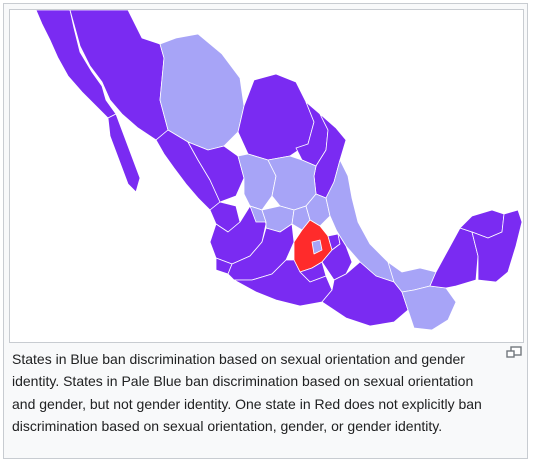 This screenshot has height=468, width=533. What do you see at coordinates (257, 182) in the screenshot?
I see `state-zacatecas` at bounding box center [257, 182].